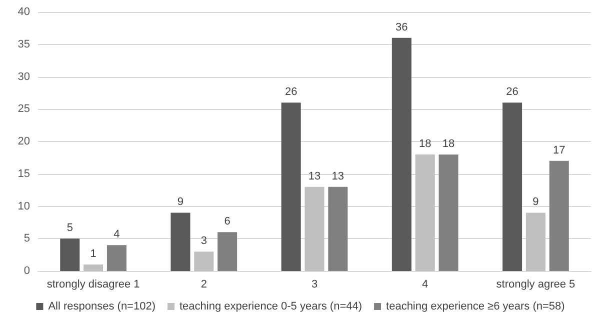 The image size is (601, 321). What do you see at coordinates (24, 12) in the screenshot?
I see `y-tick-label: 40` at bounding box center [24, 12].